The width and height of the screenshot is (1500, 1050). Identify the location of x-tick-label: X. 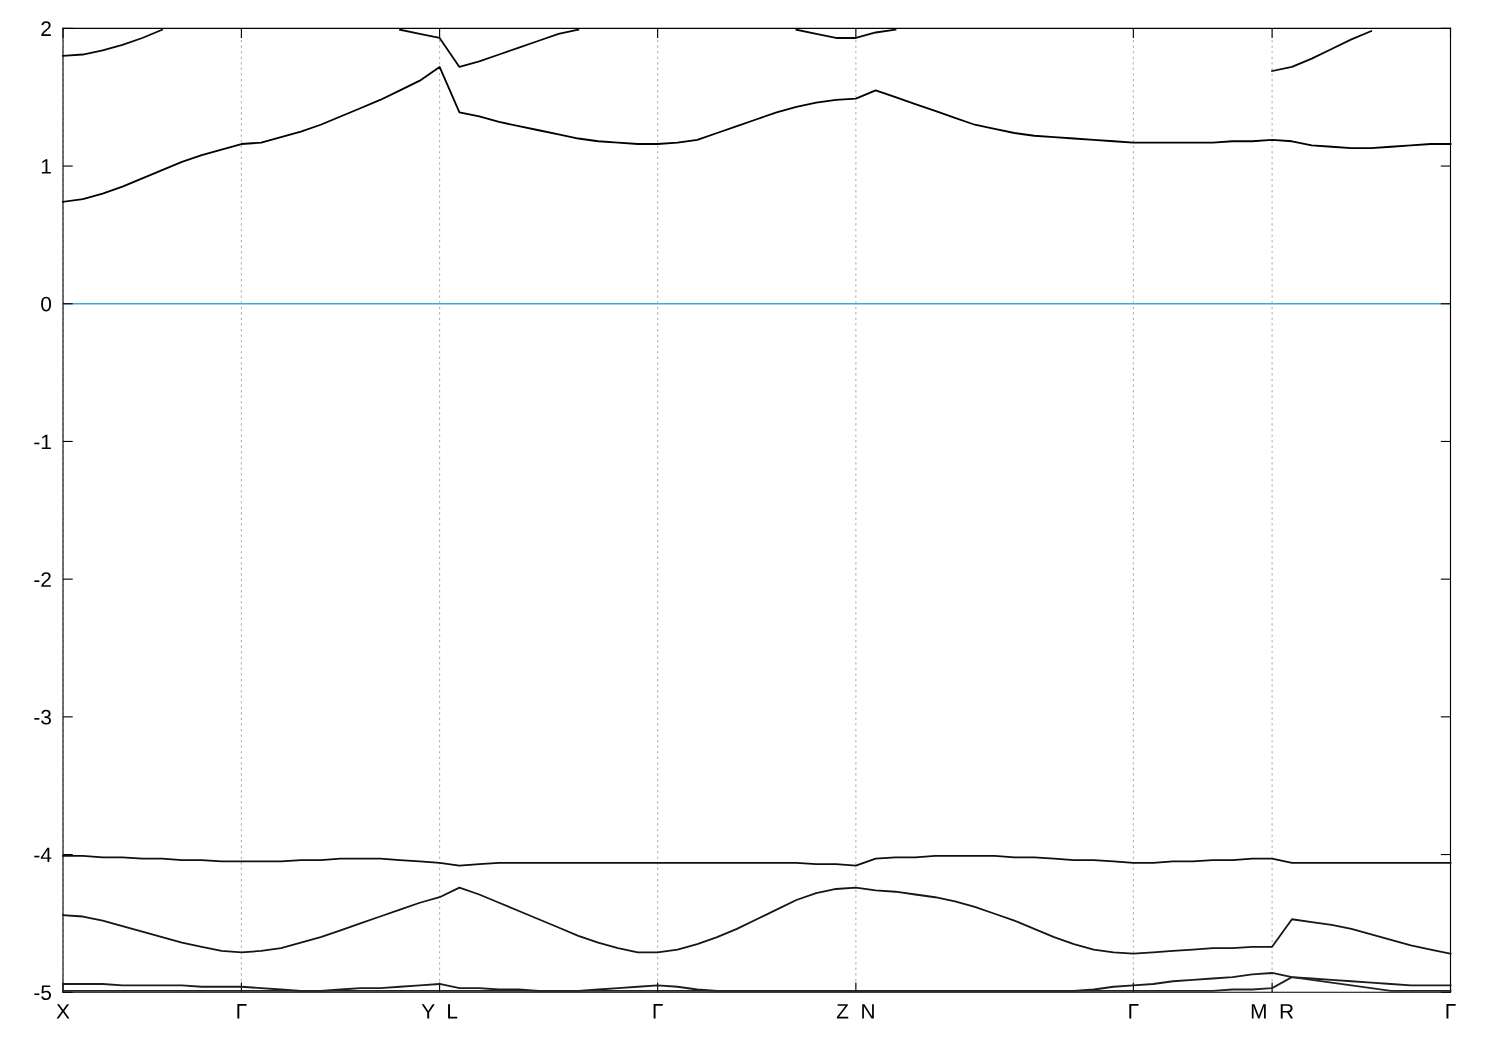
(63, 1011).